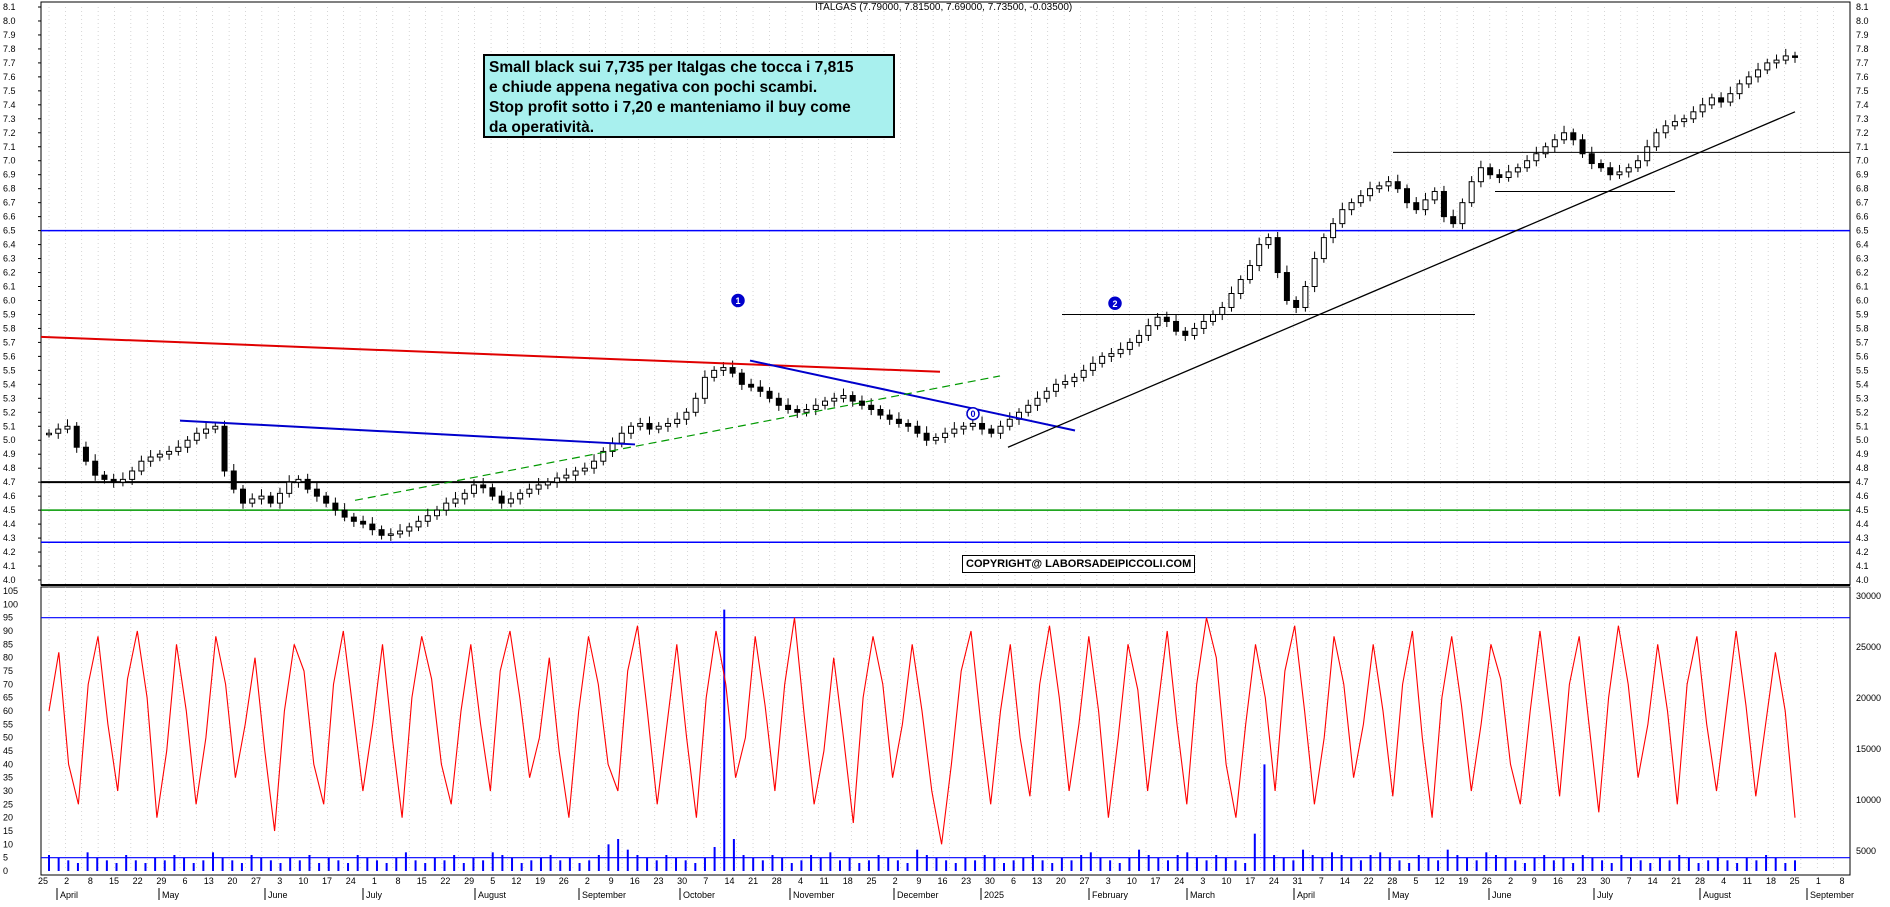  Describe the element at coordinates (5, 871) in the screenshot. I see `osc-tick-left: 0` at that location.